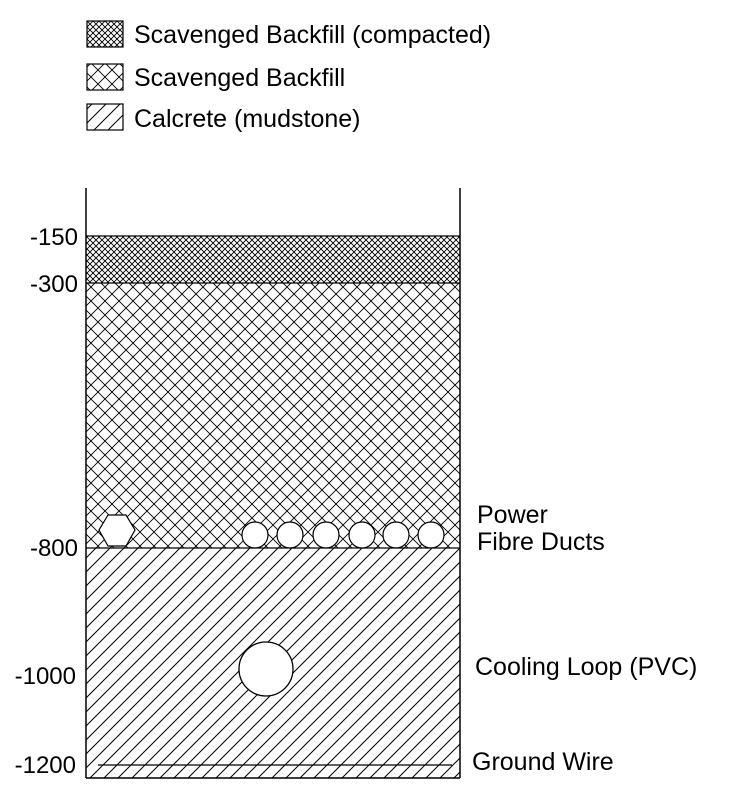  I want to click on depth-label-1000: -1000, so click(45, 676).